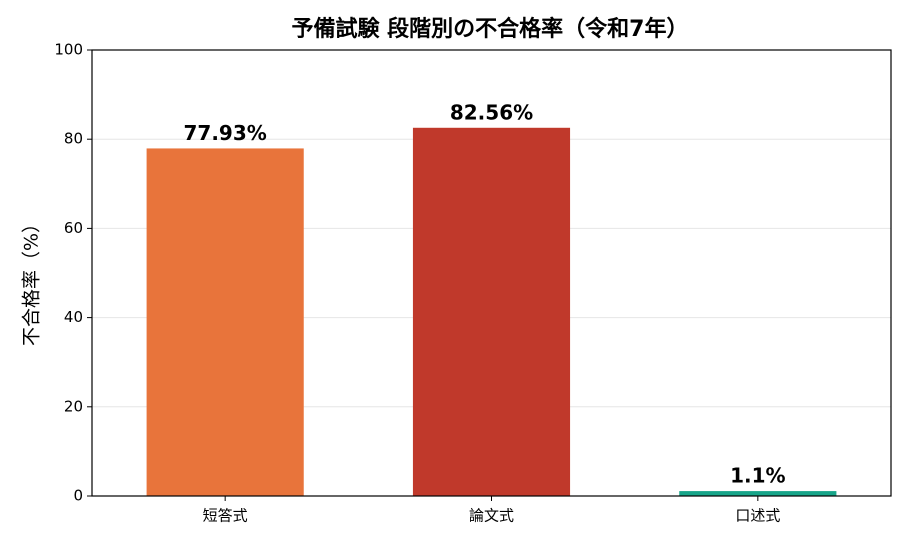  Describe the element at coordinates (32, 280) in the screenshot. I see `y-axis-label: 不合格率（%）` at that location.